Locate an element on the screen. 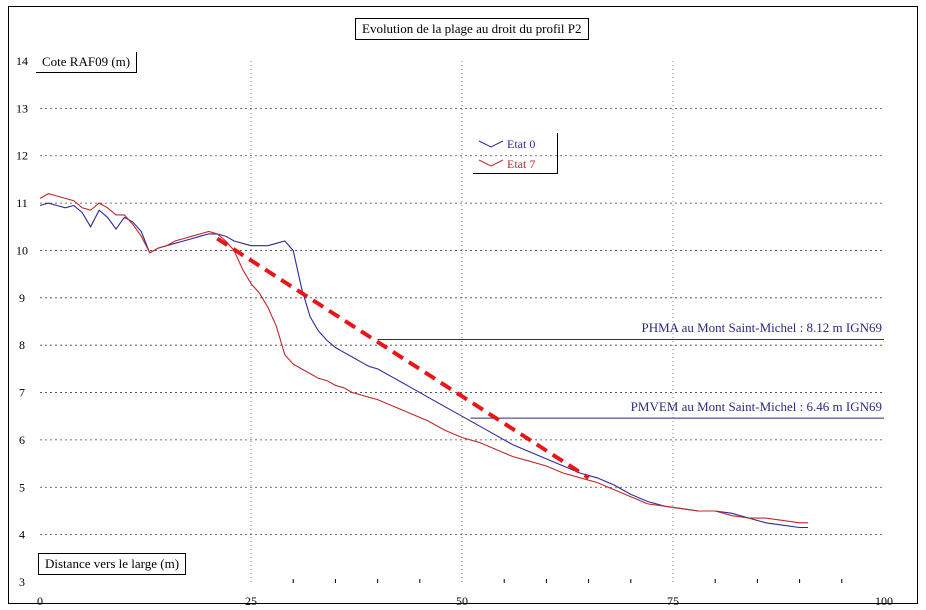  x-tick-label-75: 75 is located at coordinates (673, 601).